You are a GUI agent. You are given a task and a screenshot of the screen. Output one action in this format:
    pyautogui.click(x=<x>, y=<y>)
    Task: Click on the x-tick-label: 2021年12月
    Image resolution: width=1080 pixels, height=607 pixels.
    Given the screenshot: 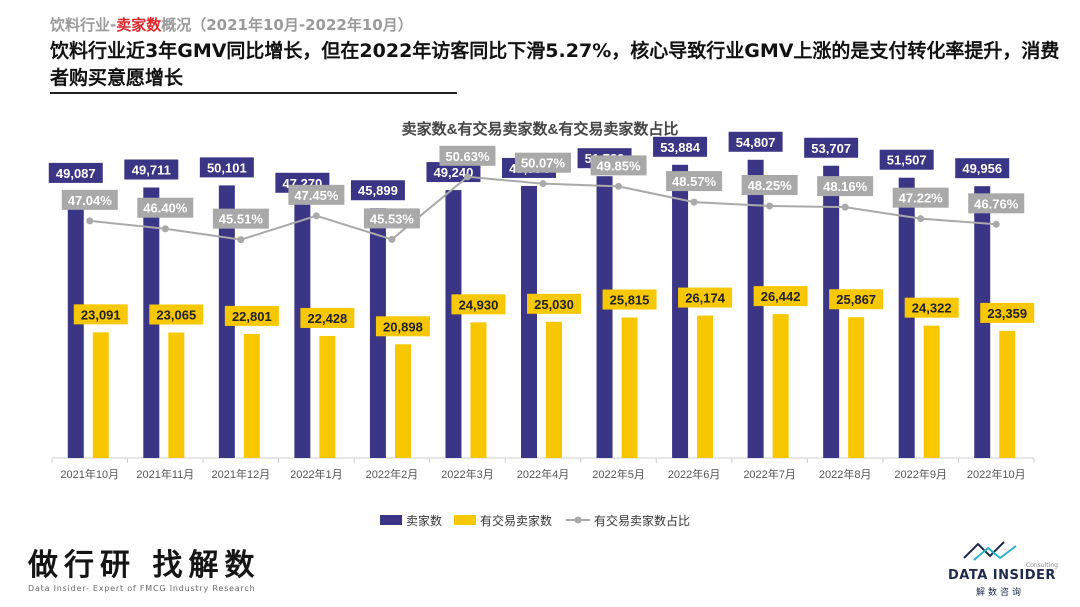 What is the action you would take?
    pyautogui.click(x=240, y=474)
    